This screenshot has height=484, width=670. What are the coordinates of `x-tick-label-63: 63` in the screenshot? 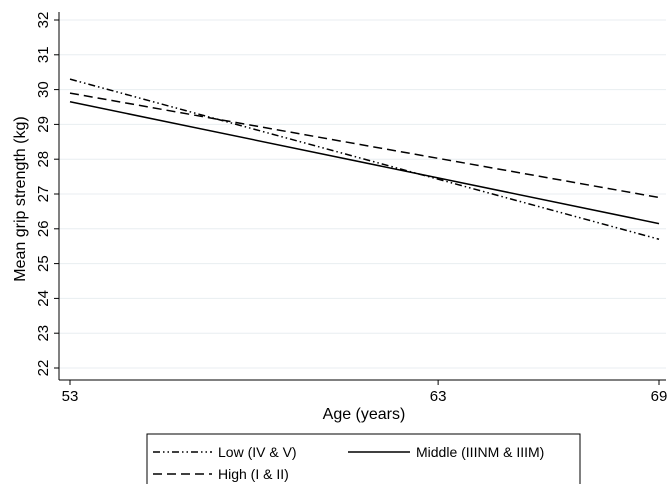 It's located at (438, 396).